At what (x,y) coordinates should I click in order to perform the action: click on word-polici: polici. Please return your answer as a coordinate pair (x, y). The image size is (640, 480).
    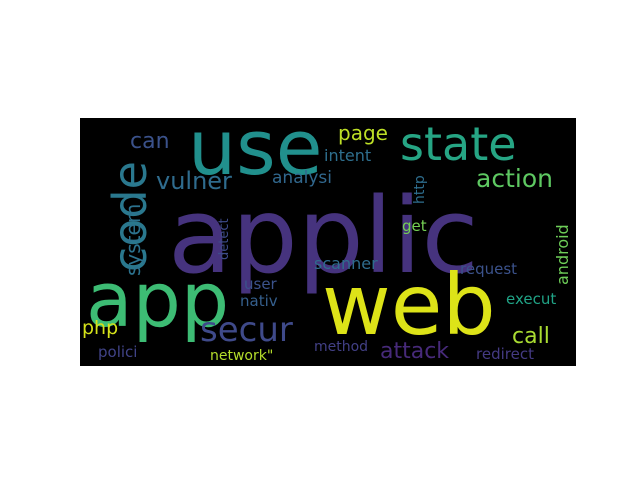
    Looking at the image, I should click on (117, 352).